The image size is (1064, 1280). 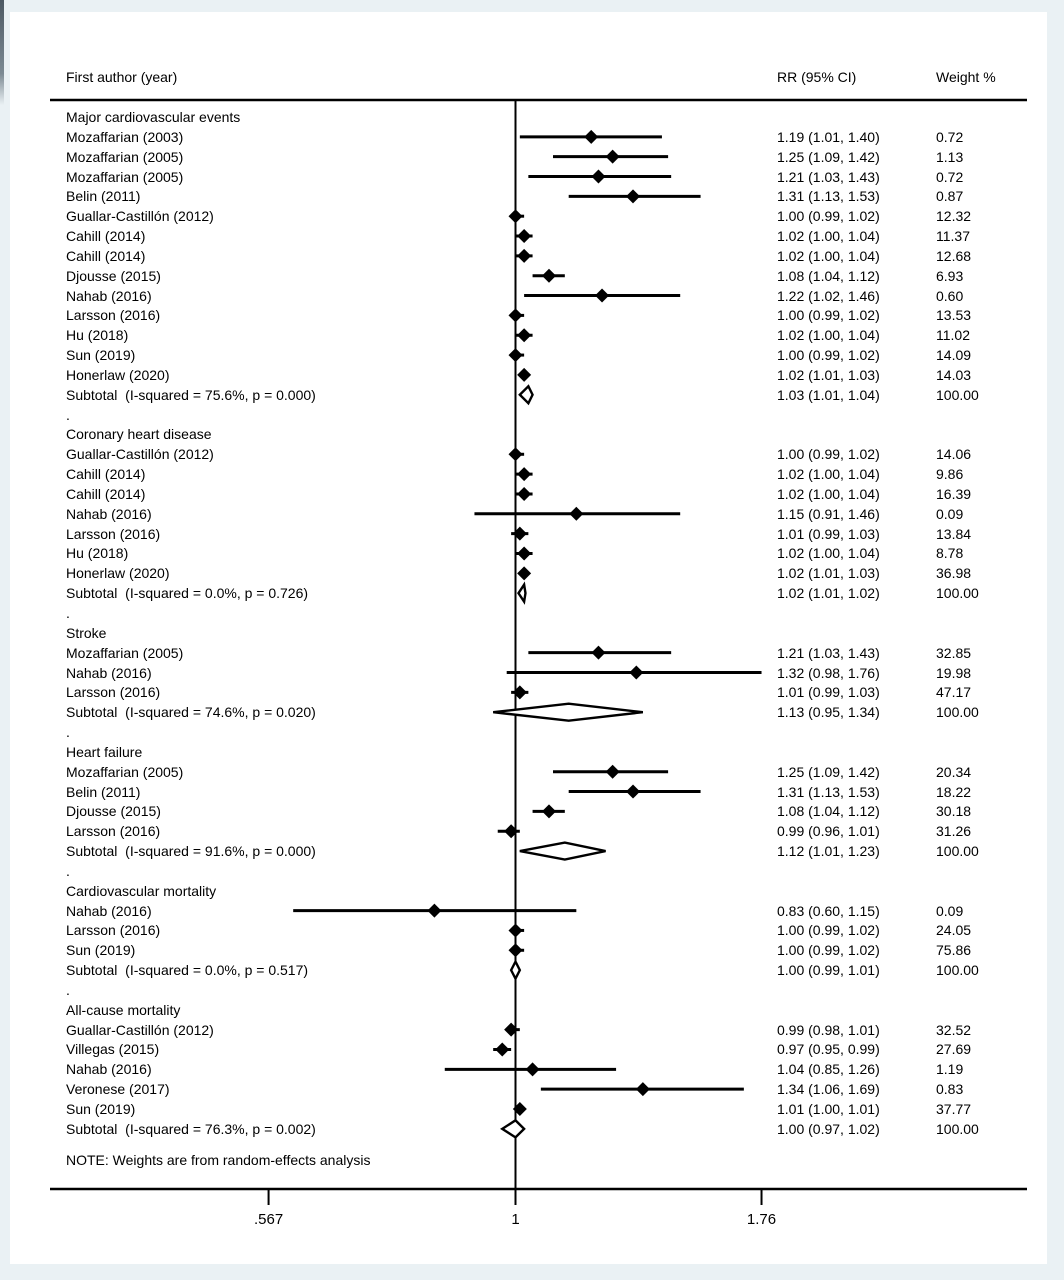 I want to click on section-title: Major cardiovascular events, so click(x=153, y=117).